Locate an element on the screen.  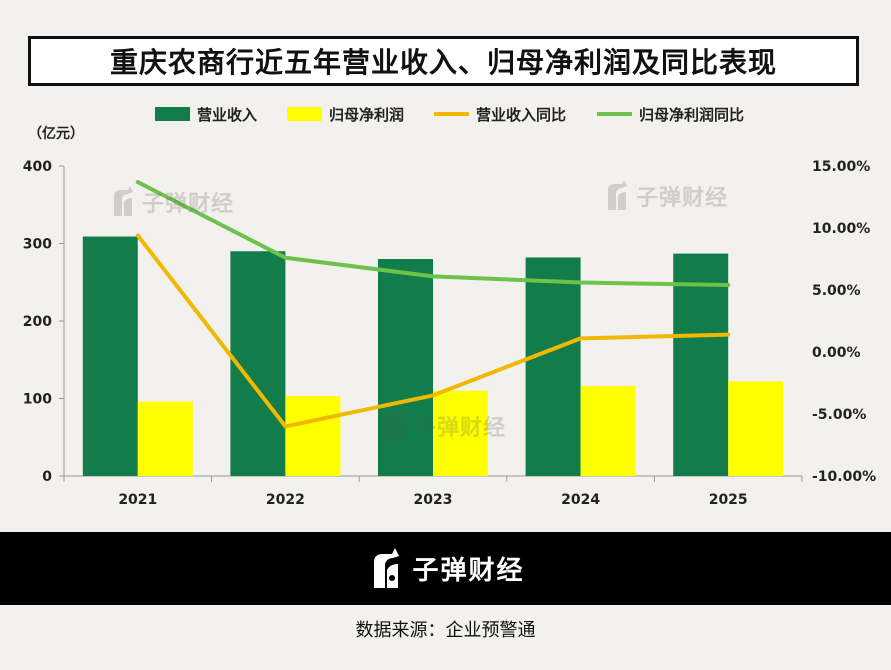
y-right-tick-label: -5.00% is located at coordinates (839, 415).